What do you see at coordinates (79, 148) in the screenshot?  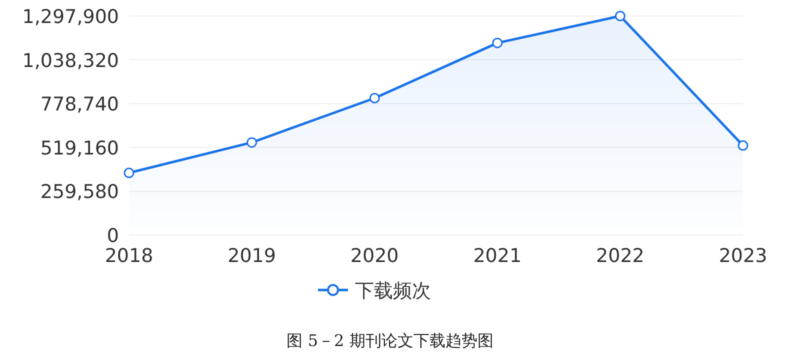 I see `y-tick-label: 519,160` at bounding box center [79, 148].